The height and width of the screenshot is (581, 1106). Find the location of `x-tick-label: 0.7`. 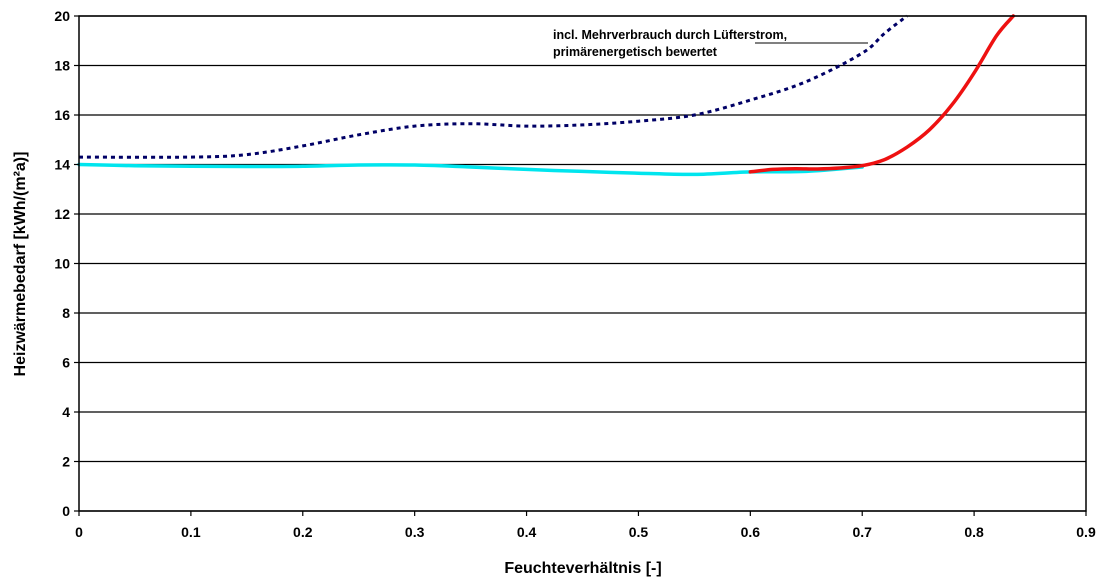

x-tick-label: 0.7 is located at coordinates (862, 532).